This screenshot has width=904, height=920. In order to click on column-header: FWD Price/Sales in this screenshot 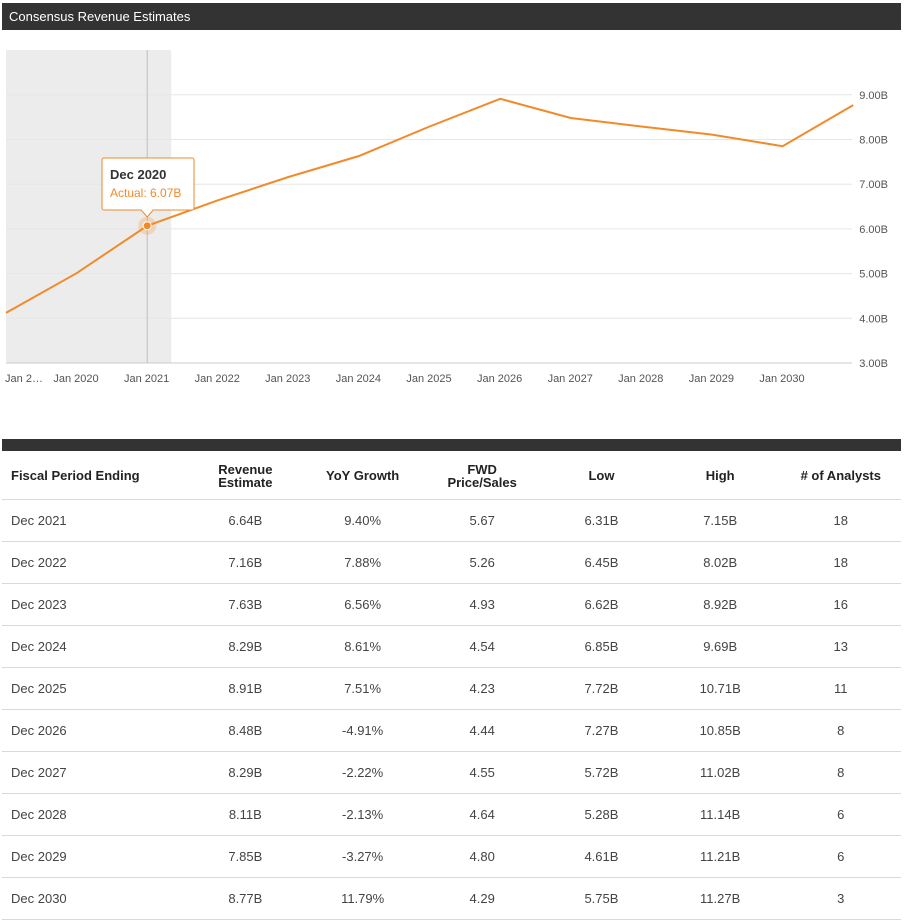, I will do `click(482, 476)`.